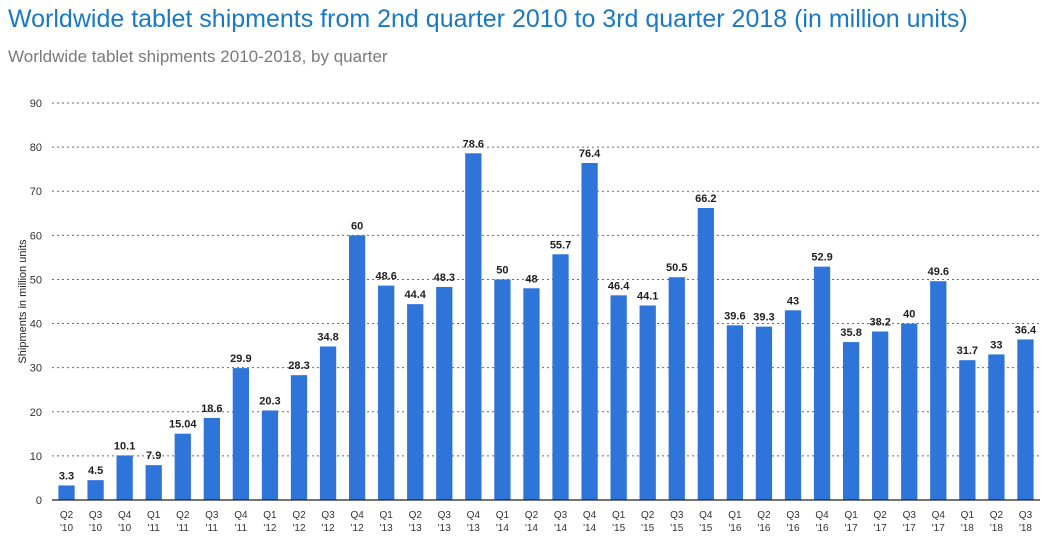 The width and height of the screenshot is (1056, 541). Describe the element at coordinates (269, 401) in the screenshot. I see `data-label: 20.3` at that location.